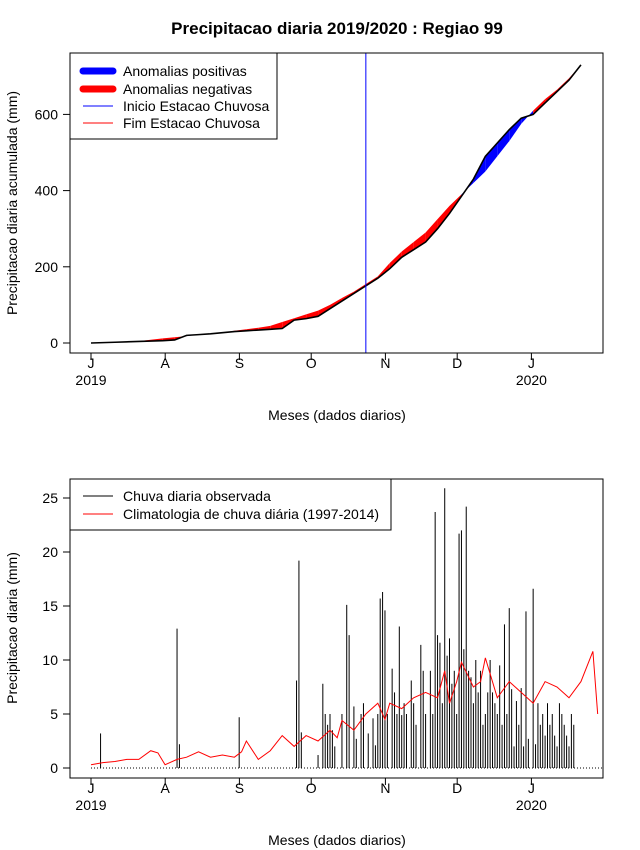  Describe the element at coordinates (53, 228) in the screenshot. I see `p1-y-axis: 0 200 400 600` at that location.